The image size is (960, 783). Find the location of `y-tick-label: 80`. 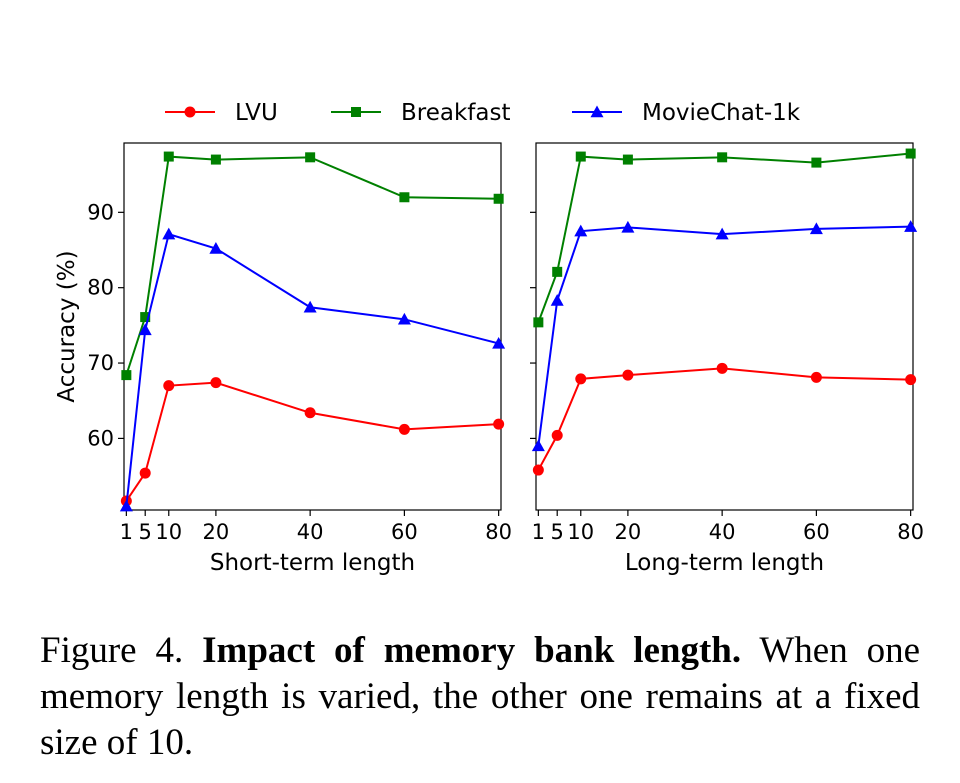

y-tick-label: 80 is located at coordinates (100, 288).